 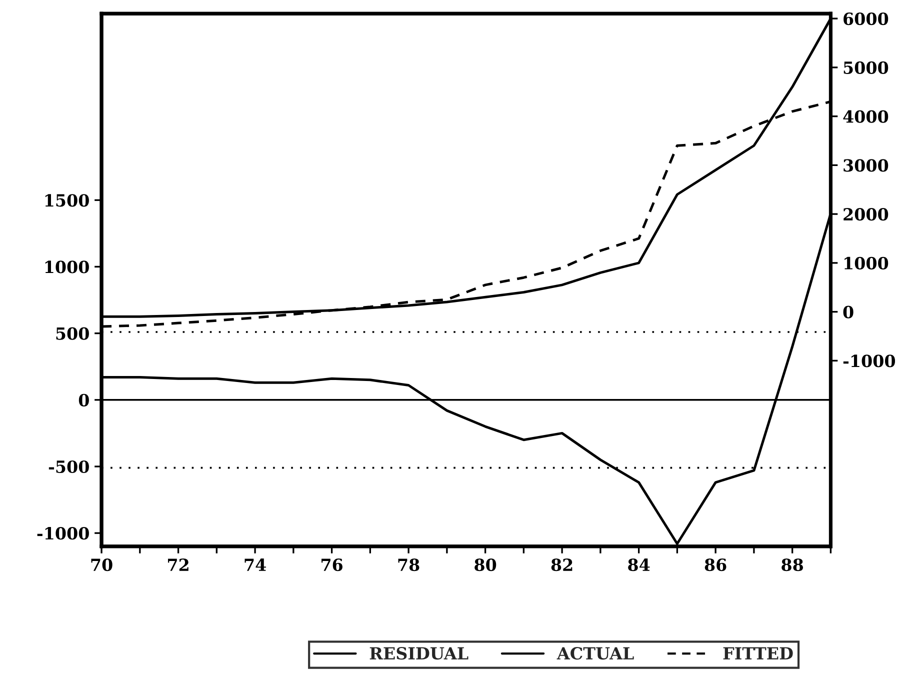 What do you see at coordinates (866, 263) in the screenshot?
I see `y2-tick-label: 1000` at bounding box center [866, 263].